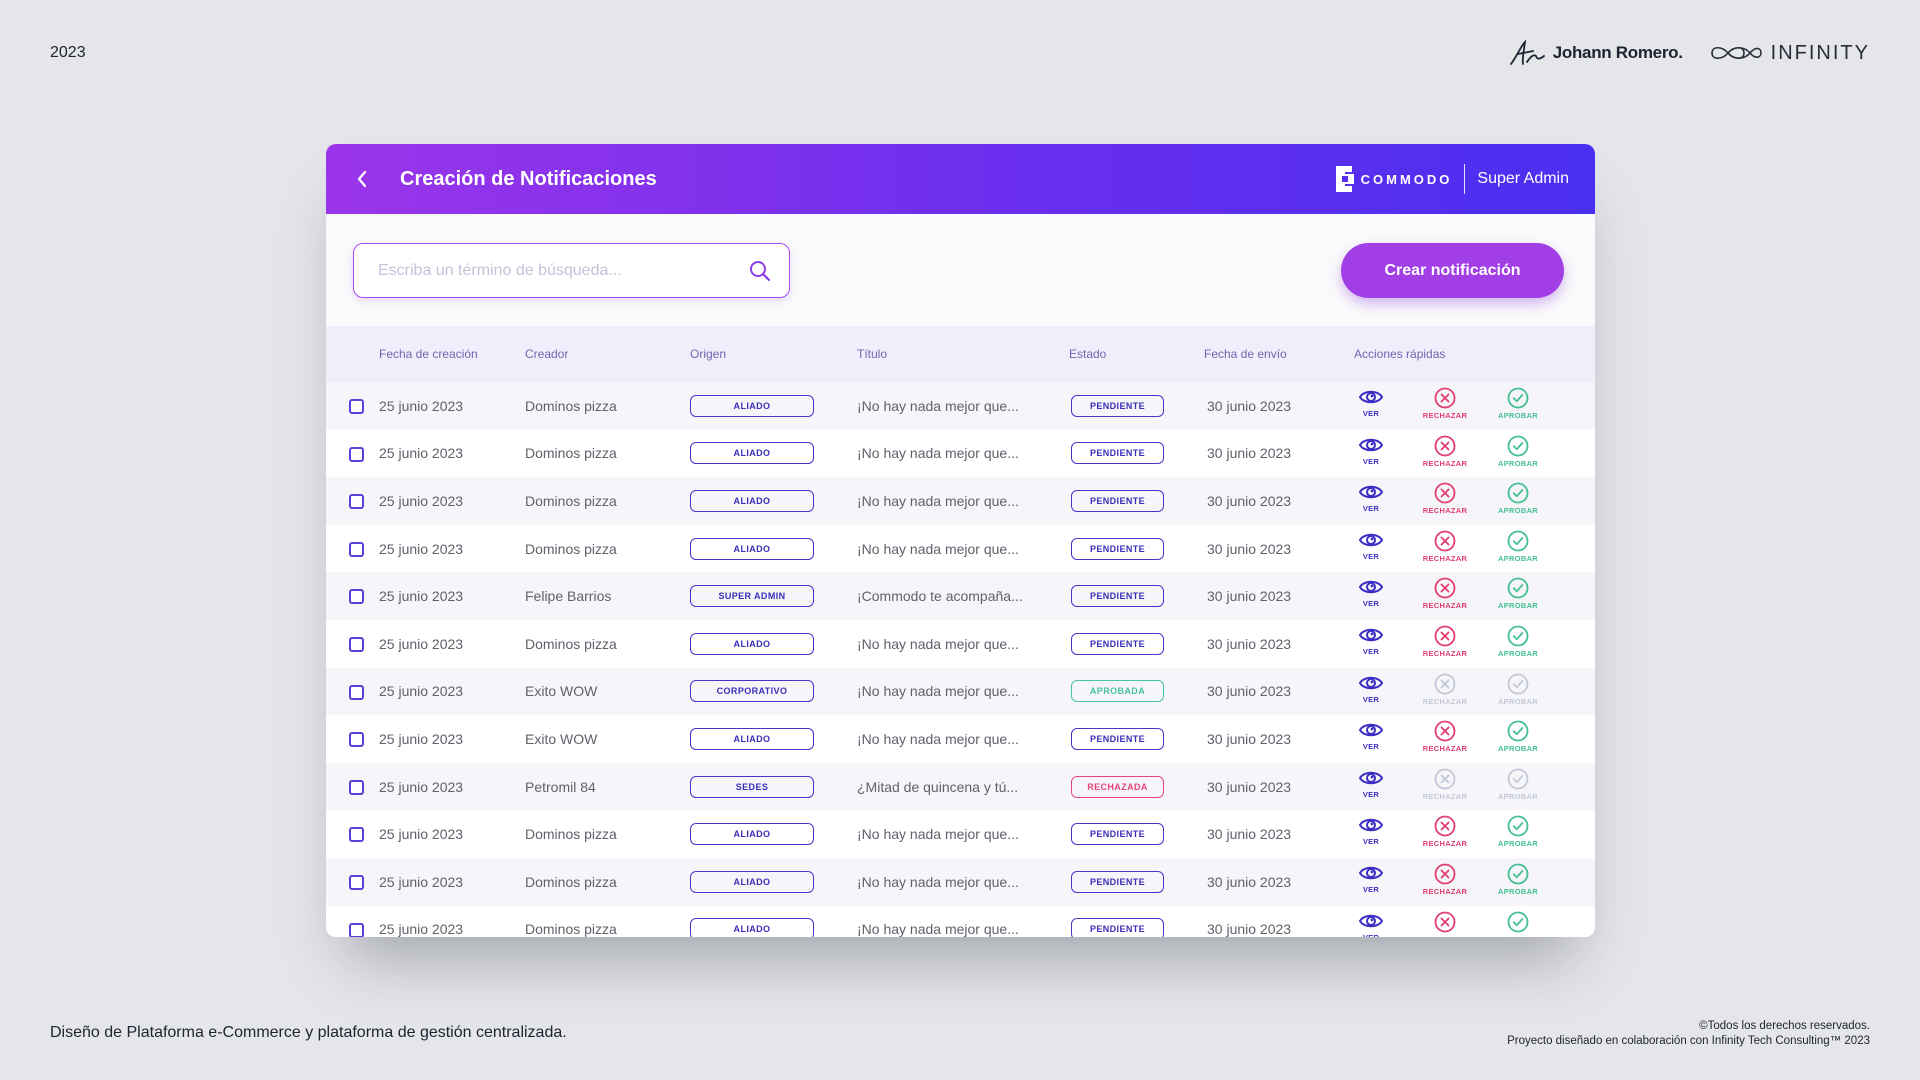 The width and height of the screenshot is (1920, 1080). Describe the element at coordinates (1523, 178) in the screenshot. I see `user-role: Super Admin` at that location.